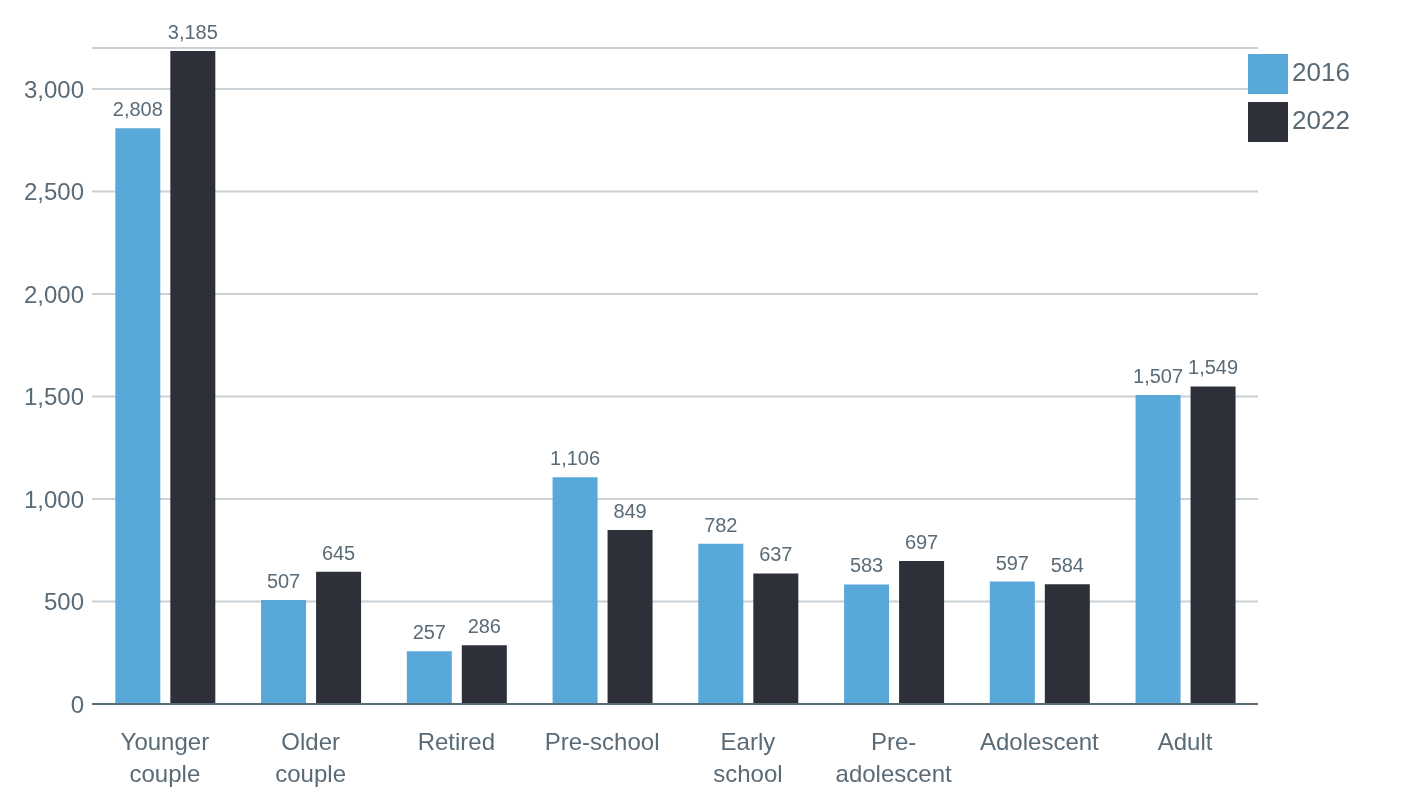 The height and width of the screenshot is (796, 1420). What do you see at coordinates (53, 499) in the screenshot?
I see `y-tick-label: 1,000` at bounding box center [53, 499].